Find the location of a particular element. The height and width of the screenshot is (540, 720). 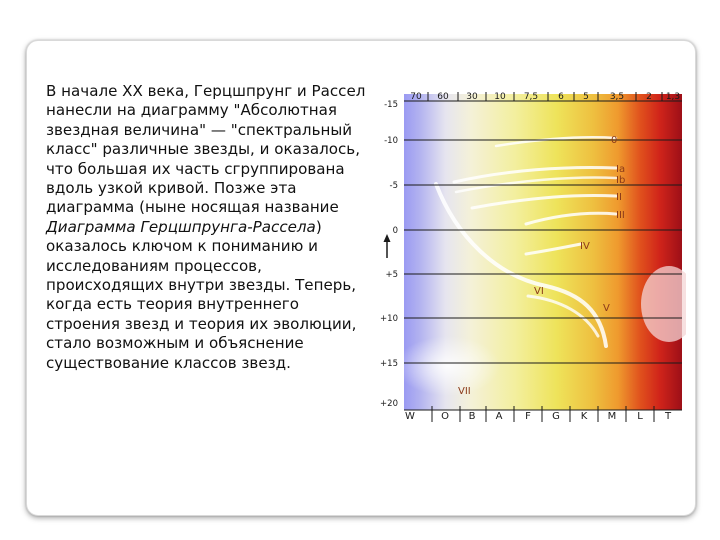

band-main-sequence is located at coordinates (521, 265).